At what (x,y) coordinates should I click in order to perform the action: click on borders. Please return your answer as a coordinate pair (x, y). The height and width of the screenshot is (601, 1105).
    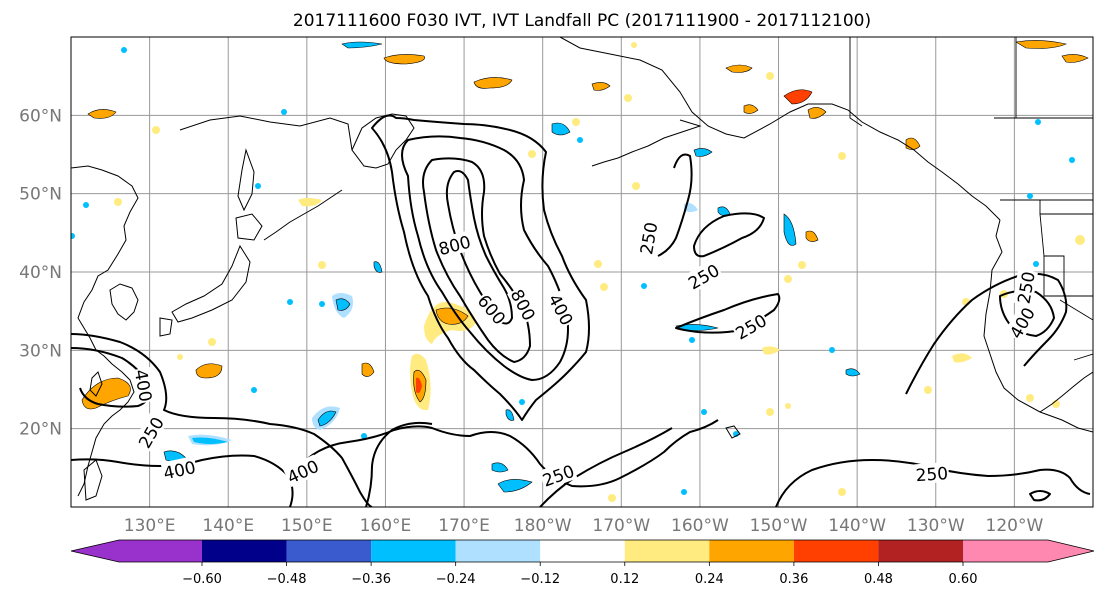
    Looking at the image, I should click on (971, 199).